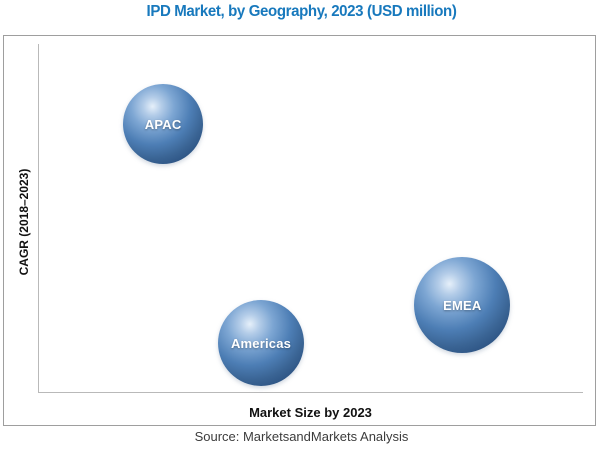  I want to click on bubble-emea: EMEA, so click(462, 305).